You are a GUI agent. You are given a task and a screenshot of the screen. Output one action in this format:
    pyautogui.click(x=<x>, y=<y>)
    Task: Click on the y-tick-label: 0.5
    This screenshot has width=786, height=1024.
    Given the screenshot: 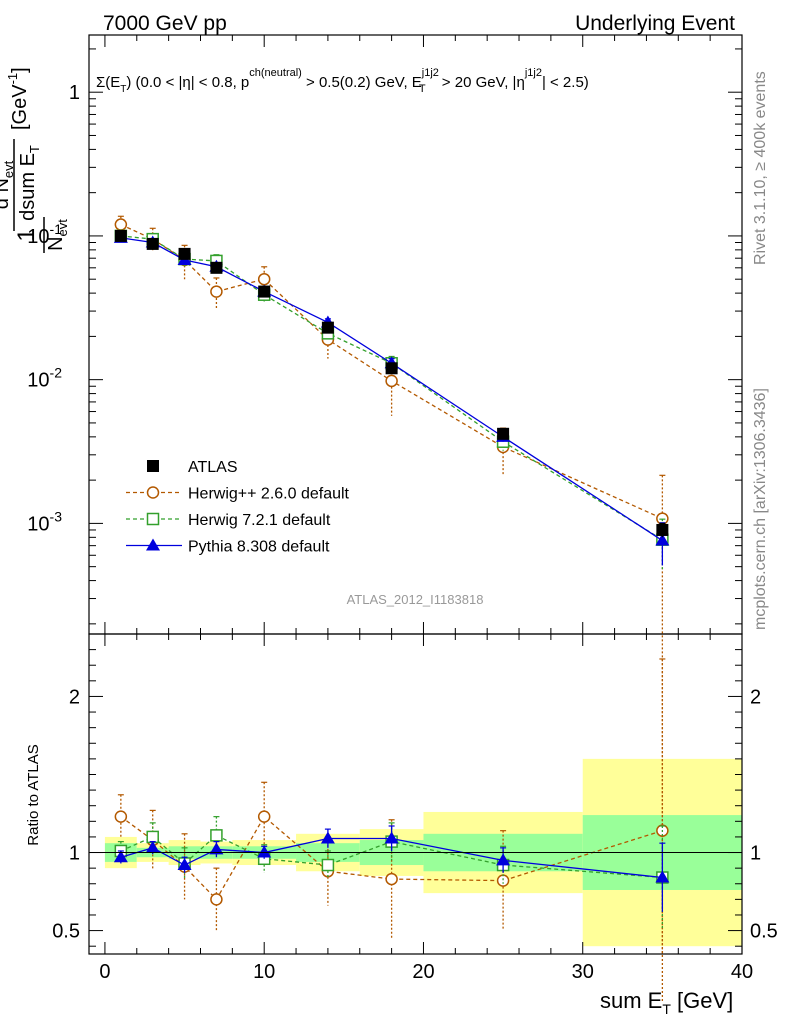 What is the action you would take?
    pyautogui.click(x=66, y=932)
    